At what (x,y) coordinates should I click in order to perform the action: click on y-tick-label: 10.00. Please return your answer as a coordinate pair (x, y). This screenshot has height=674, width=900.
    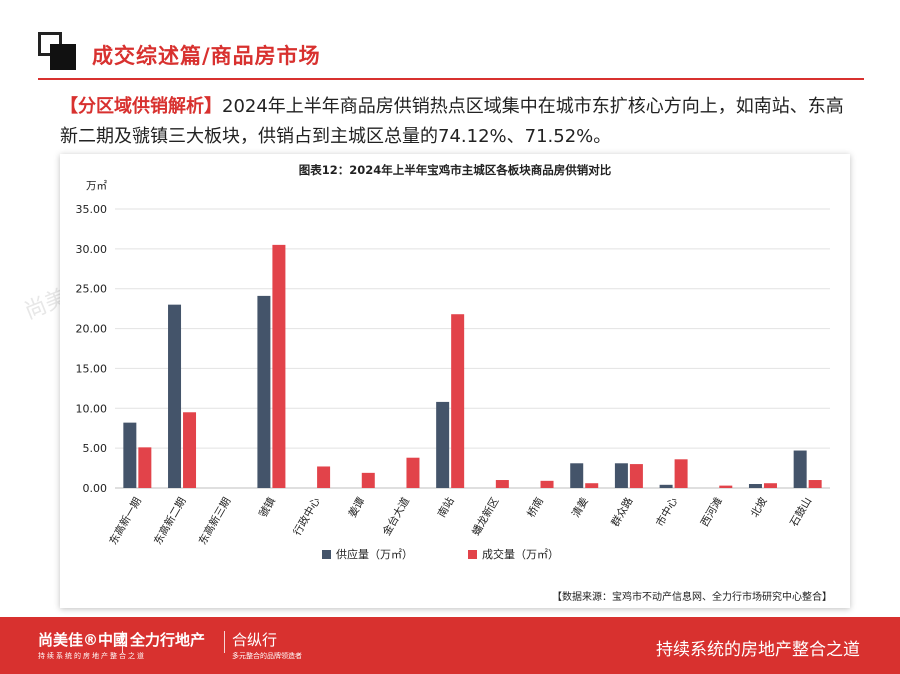
    Looking at the image, I should click on (92, 408).